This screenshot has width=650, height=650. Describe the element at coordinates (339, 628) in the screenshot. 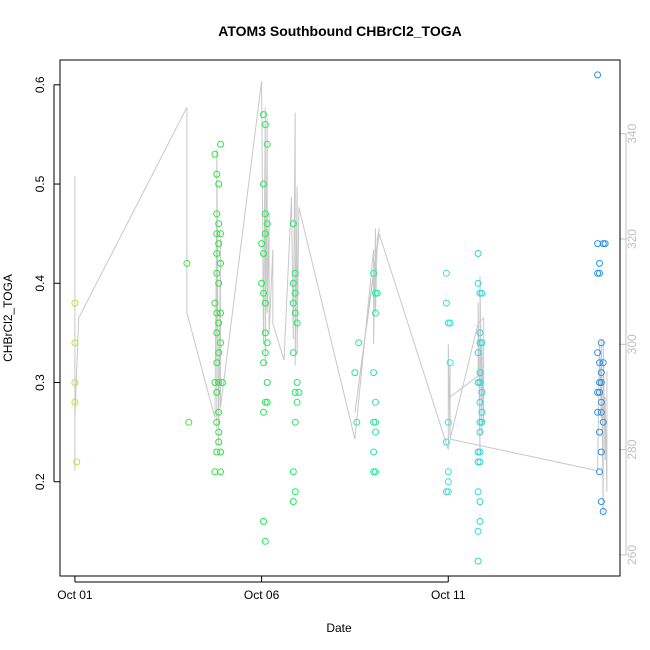

I see `x-axis-label: Date` at that location.